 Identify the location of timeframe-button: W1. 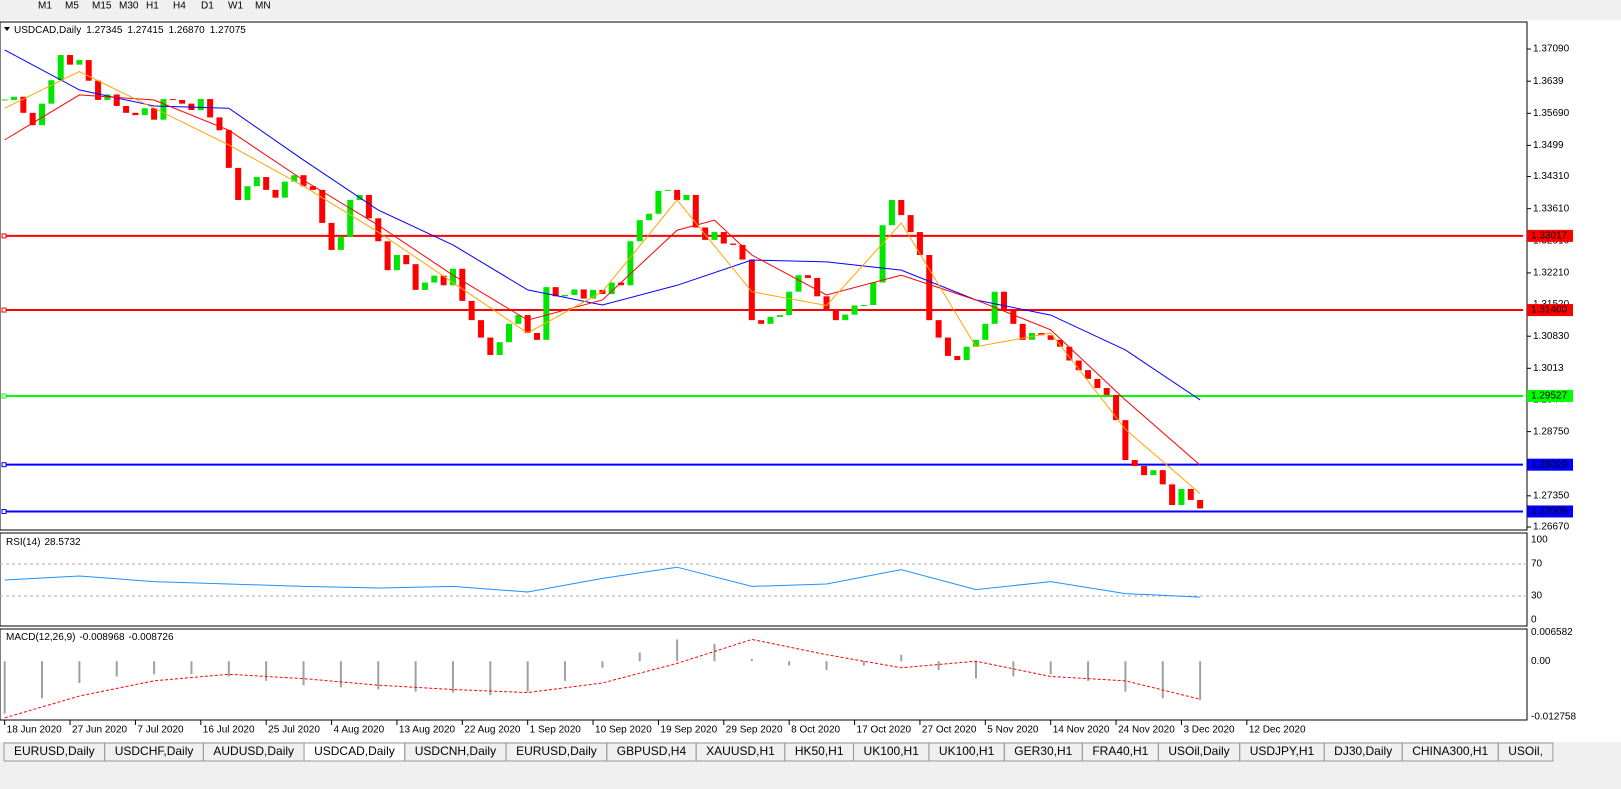
(235, 6).